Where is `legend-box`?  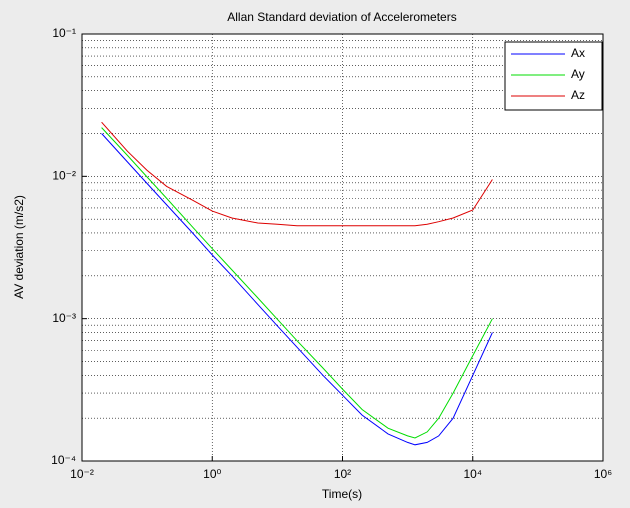
legend-box is located at coordinates (553, 76).